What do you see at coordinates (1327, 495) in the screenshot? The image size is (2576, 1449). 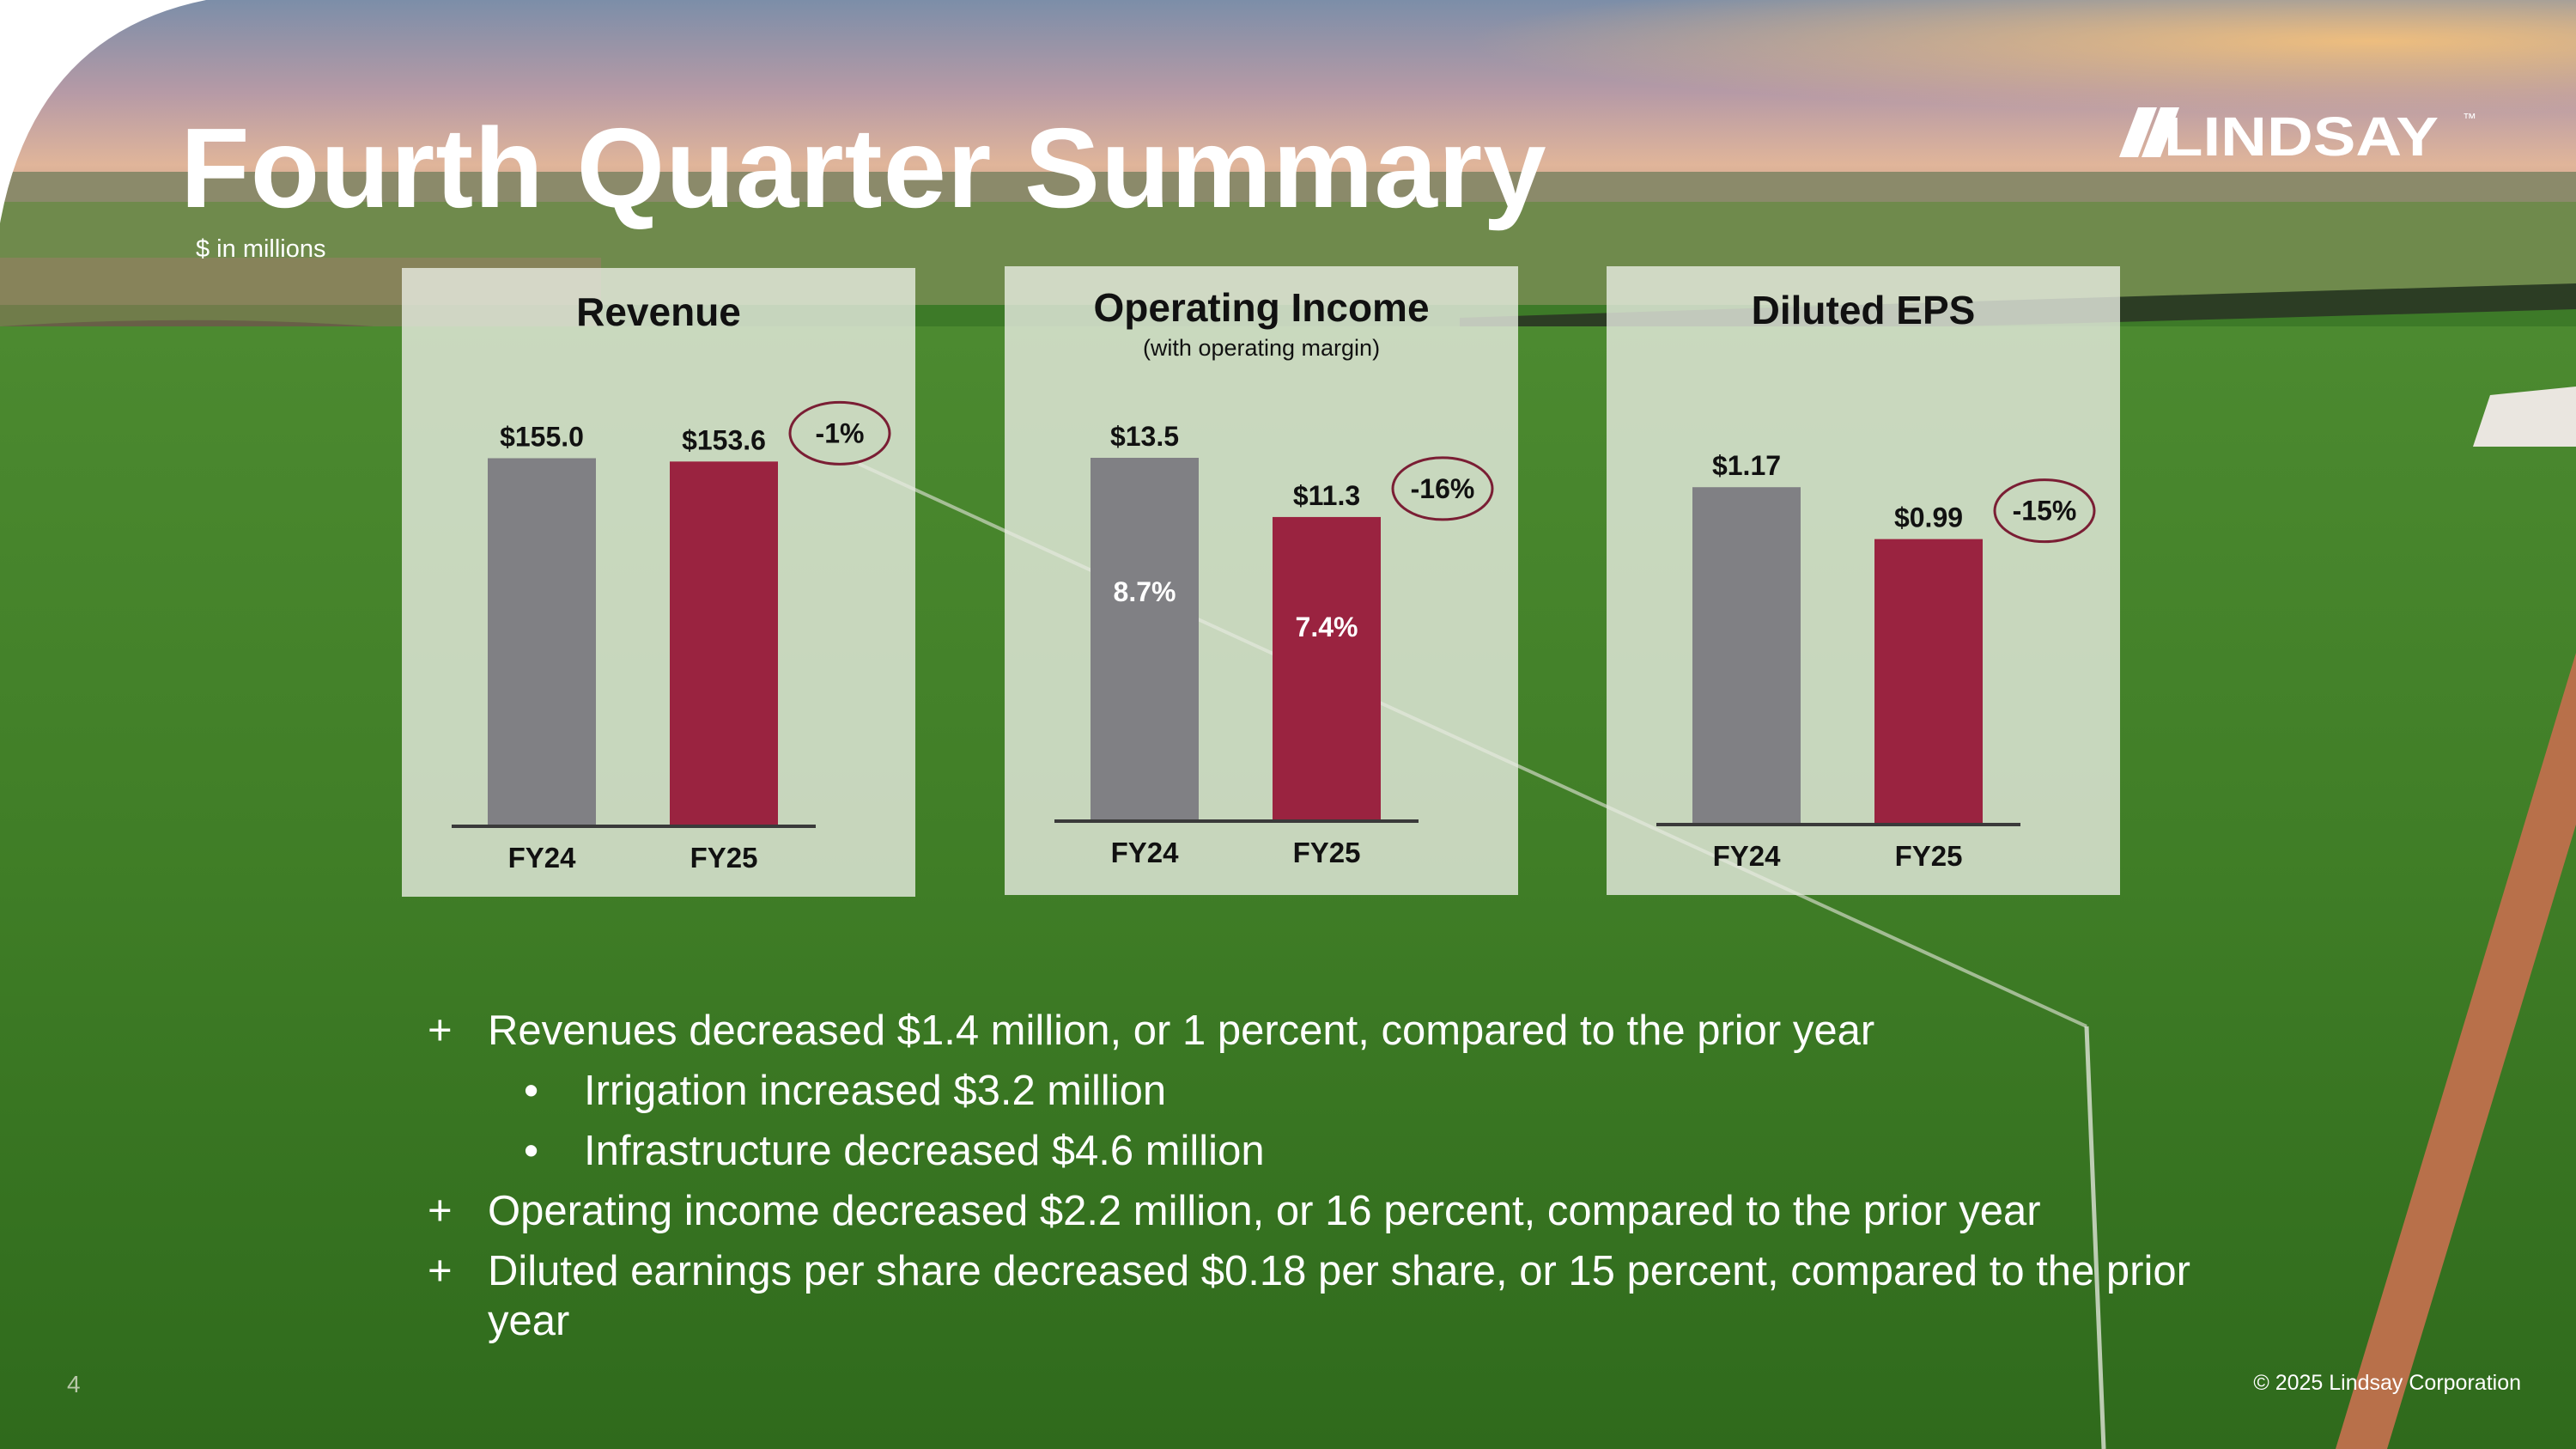 I see `bar-value-label: $11.3` at bounding box center [1327, 495].